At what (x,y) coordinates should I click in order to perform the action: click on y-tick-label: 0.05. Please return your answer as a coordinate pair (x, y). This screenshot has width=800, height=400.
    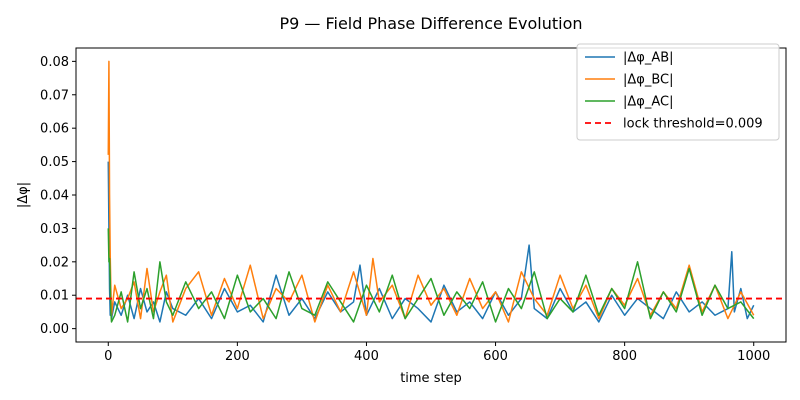
    Looking at the image, I should click on (54, 162).